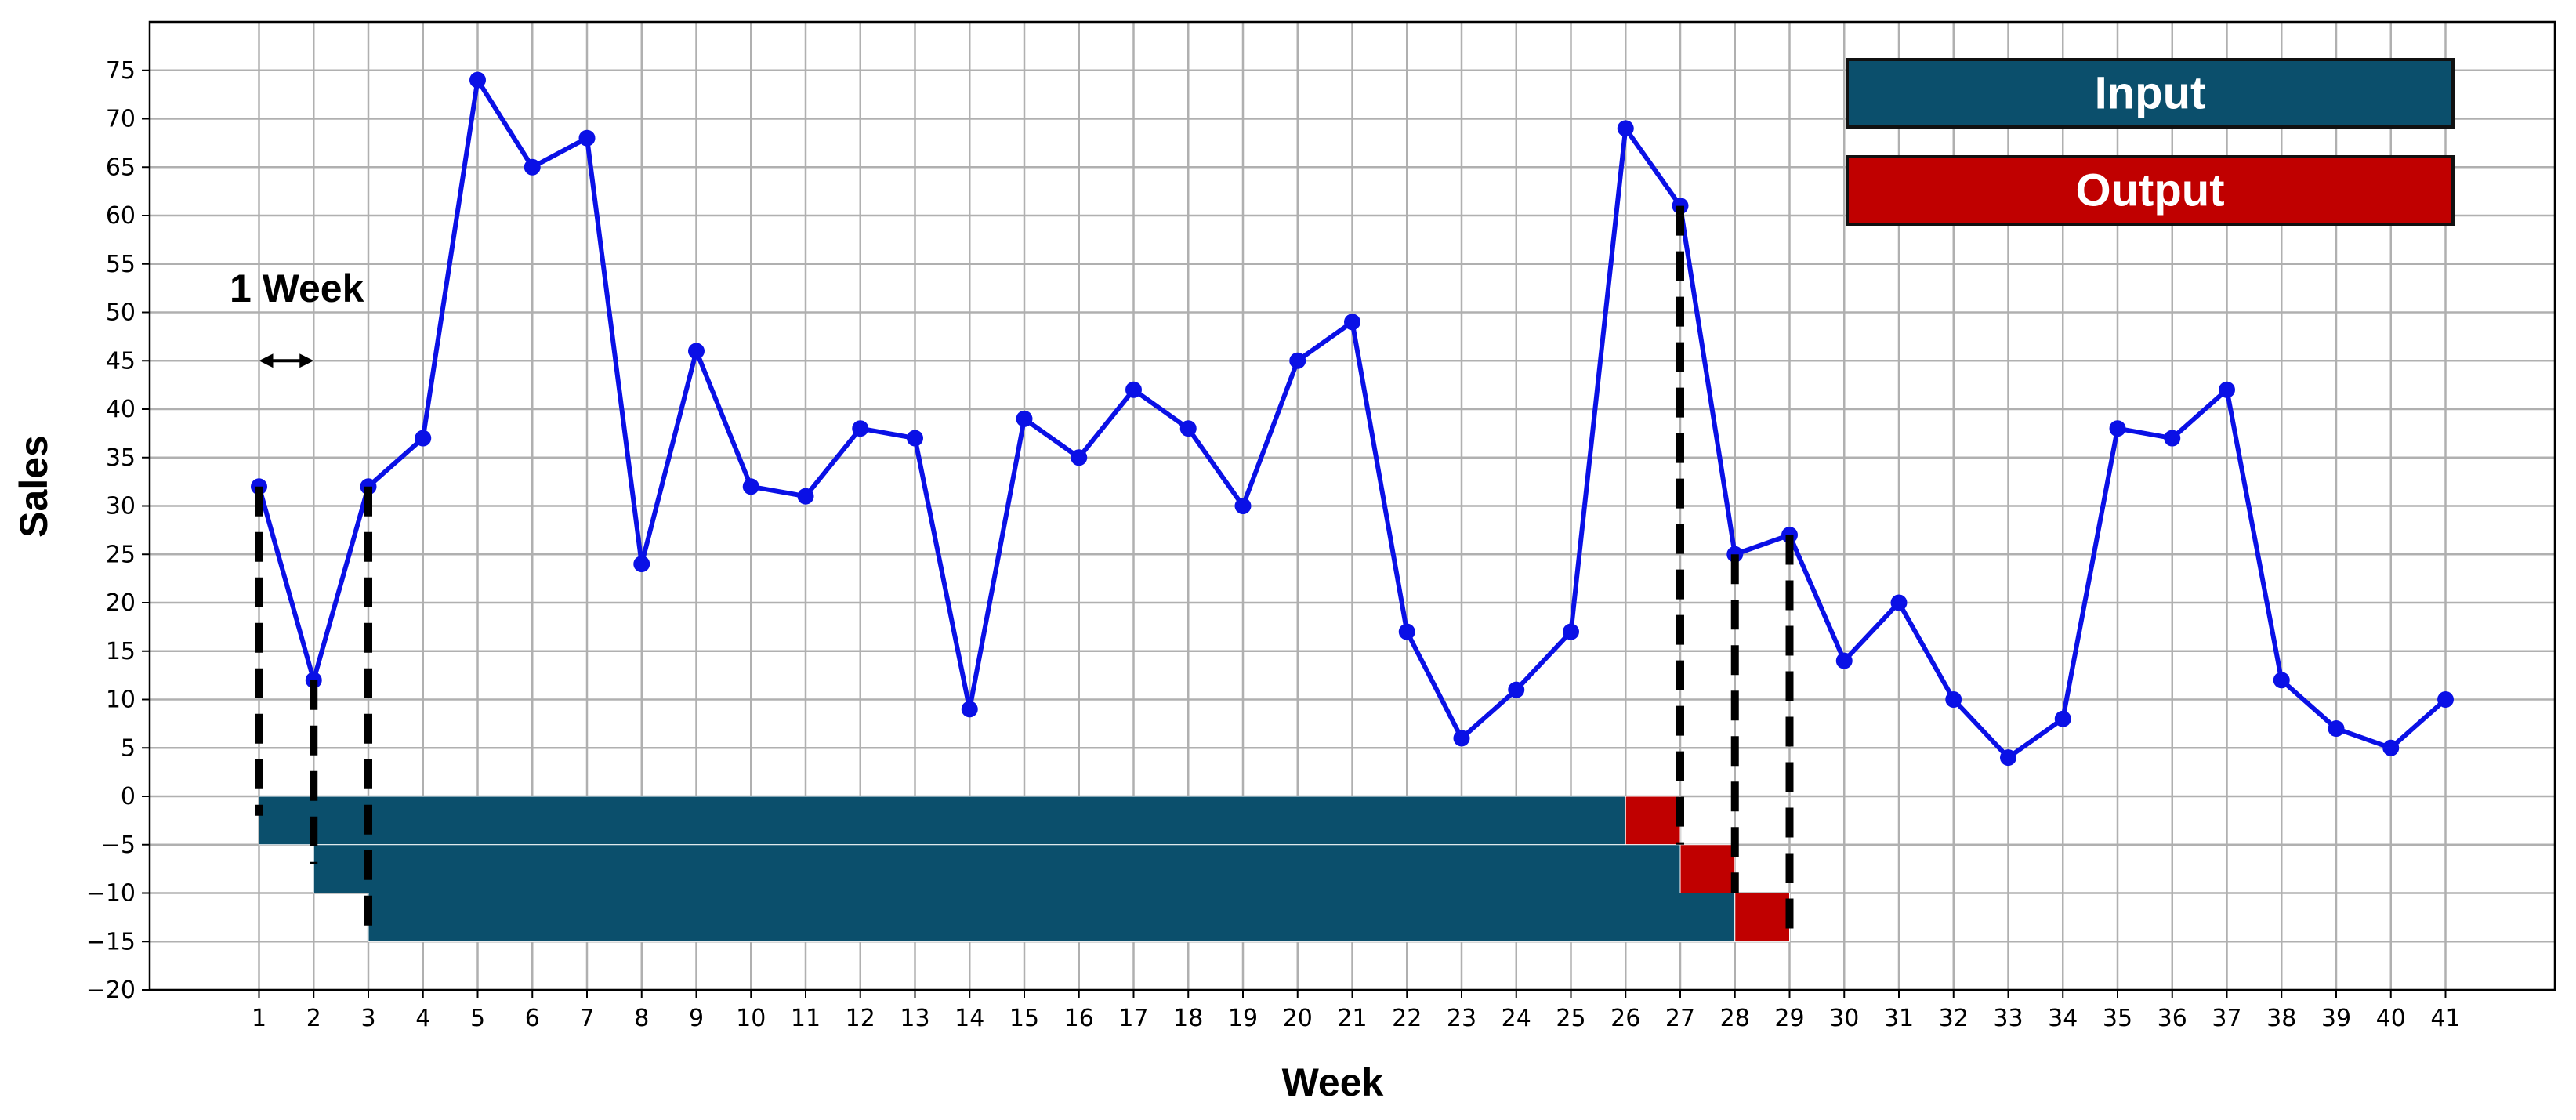  Describe the element at coordinates (121, 458) in the screenshot. I see `y-tick-label: 35` at that location.